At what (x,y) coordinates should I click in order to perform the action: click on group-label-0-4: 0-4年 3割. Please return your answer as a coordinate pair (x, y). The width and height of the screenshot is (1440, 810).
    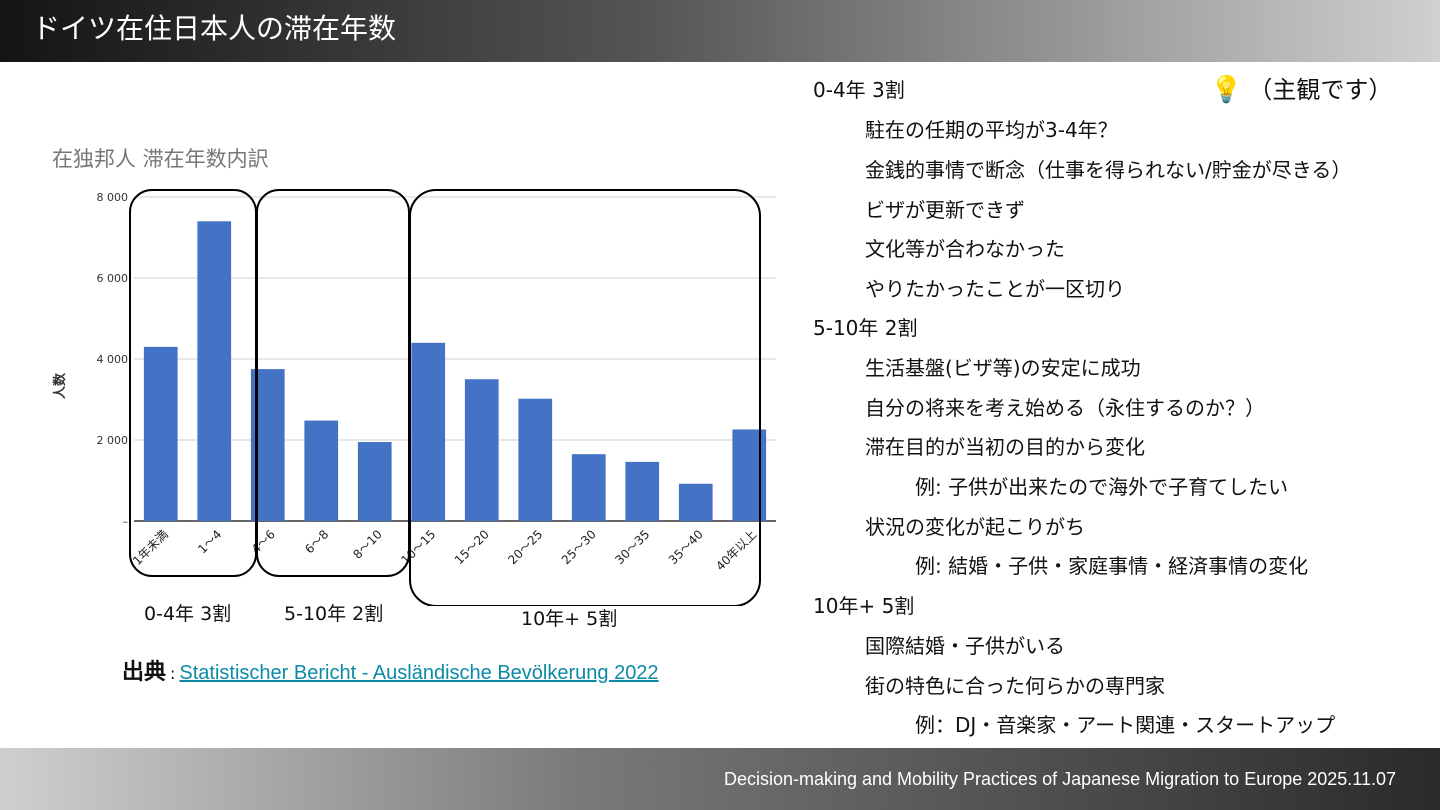
    Looking at the image, I should click on (188, 614).